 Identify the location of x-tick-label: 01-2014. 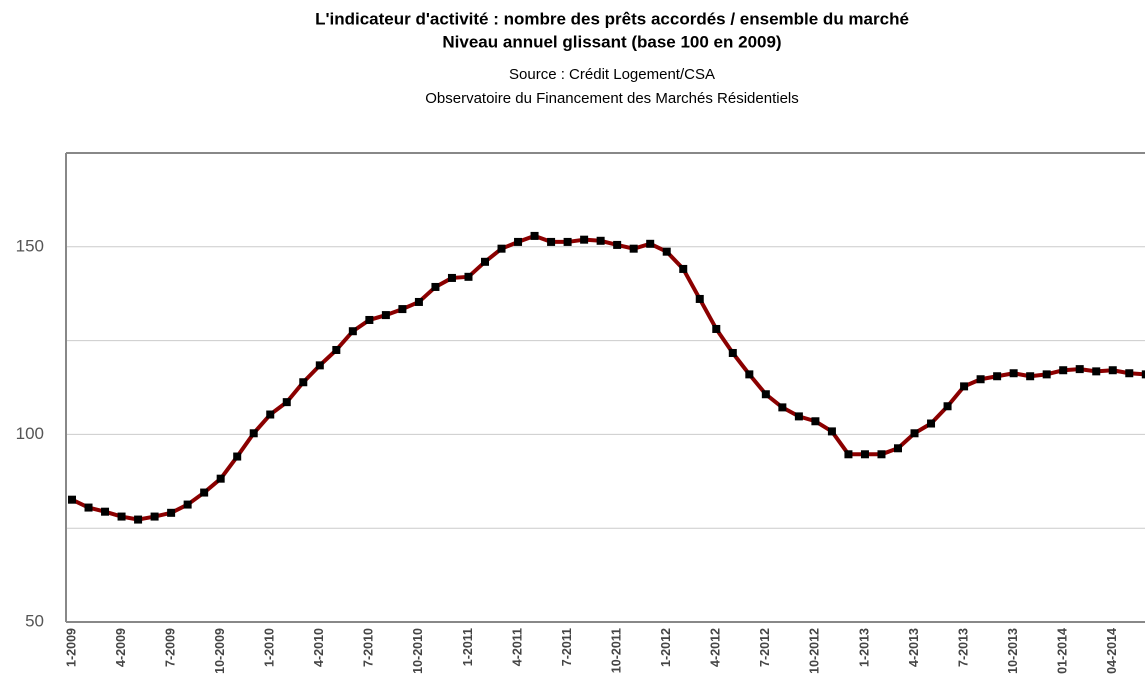
(1062, 651).